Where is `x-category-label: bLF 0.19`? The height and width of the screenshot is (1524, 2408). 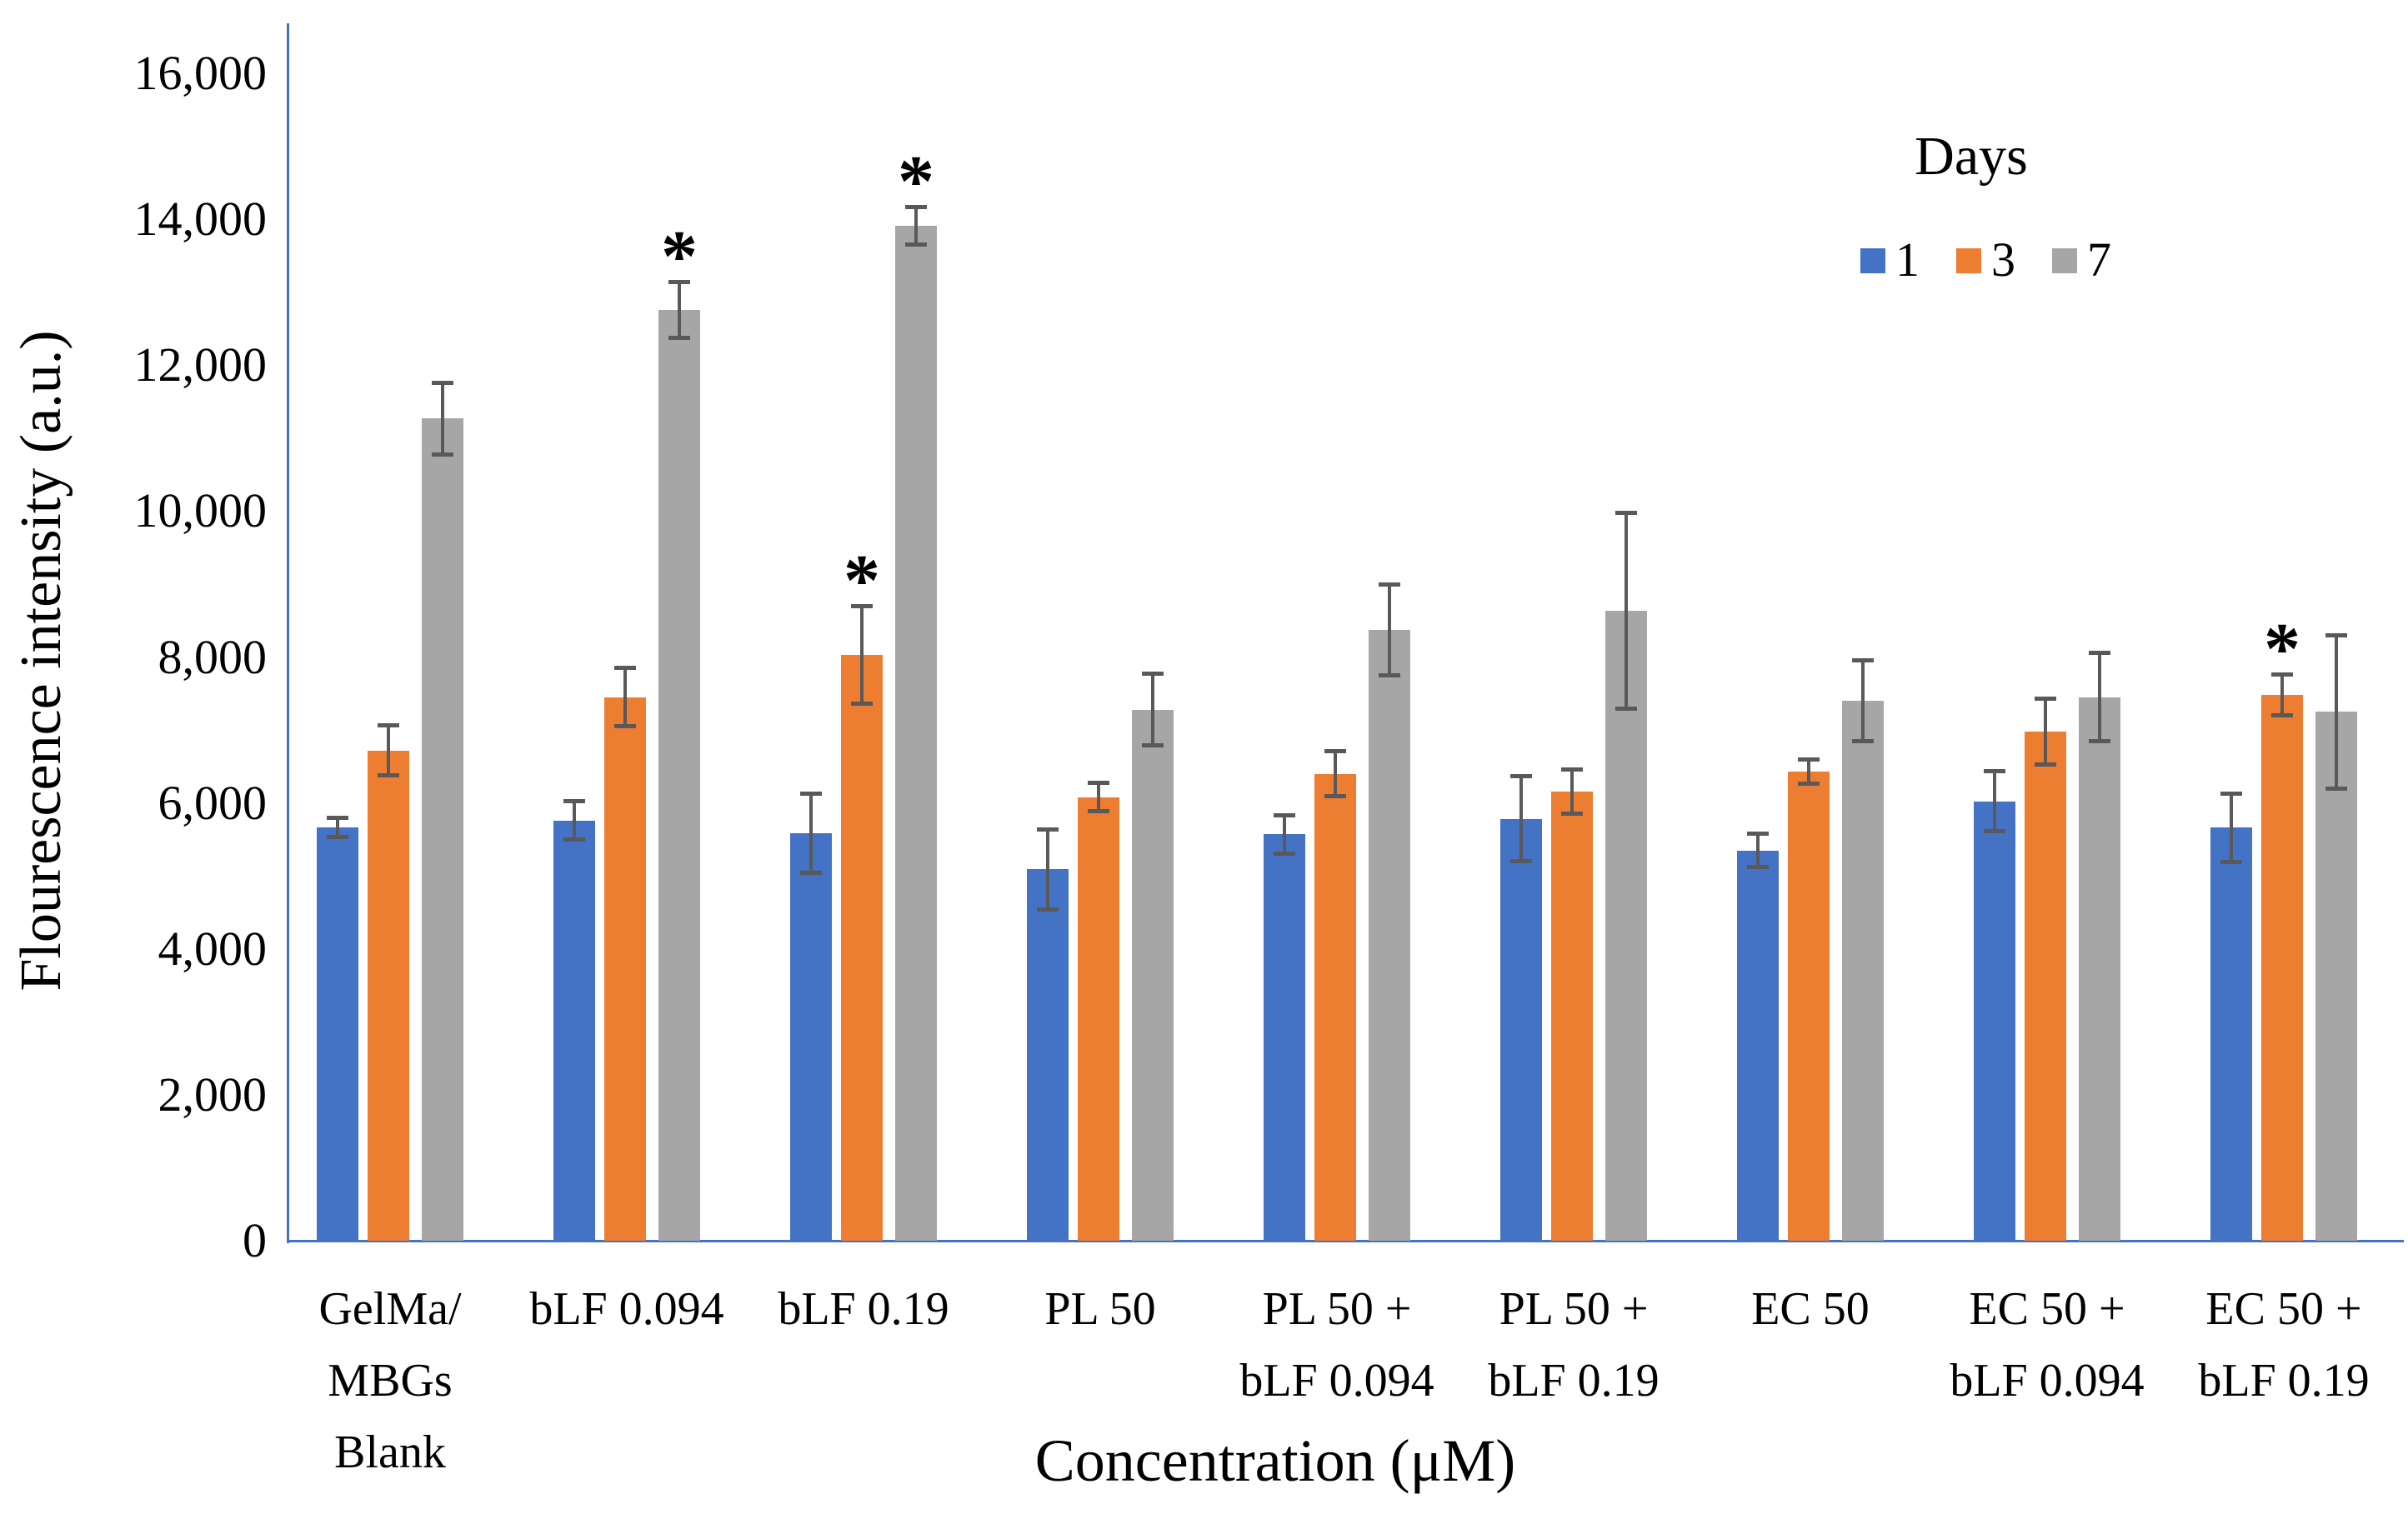 x-category-label: bLF 0.19 is located at coordinates (863, 1309).